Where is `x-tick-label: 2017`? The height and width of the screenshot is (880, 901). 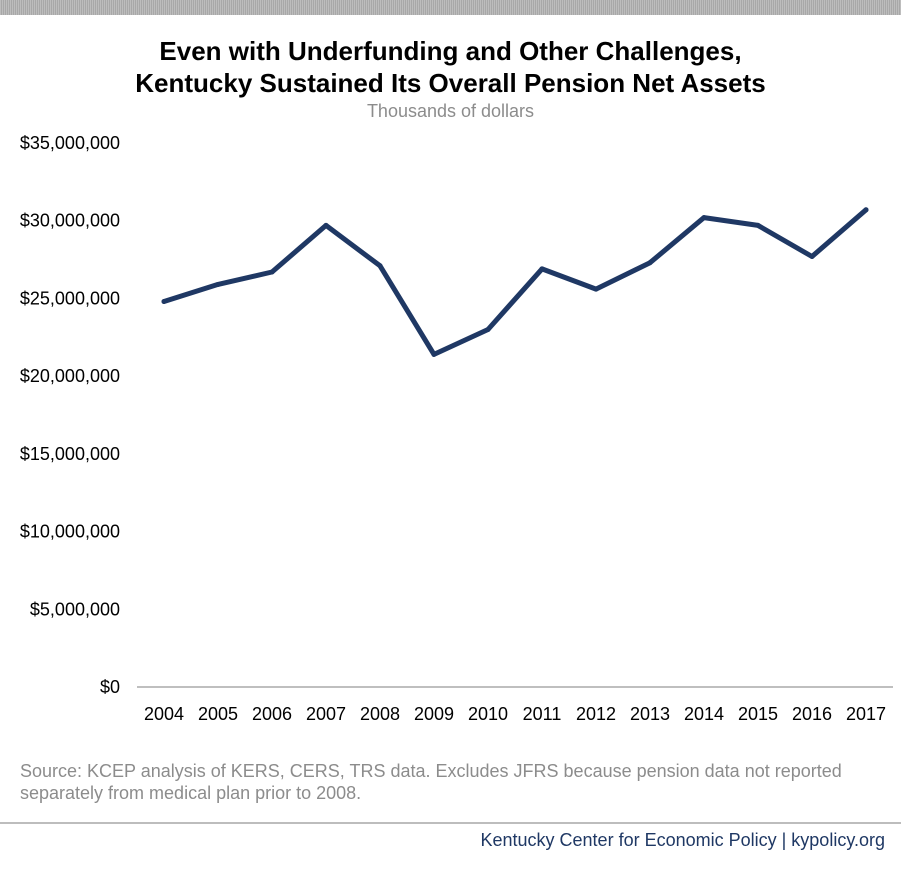 x-tick-label: 2017 is located at coordinates (866, 714).